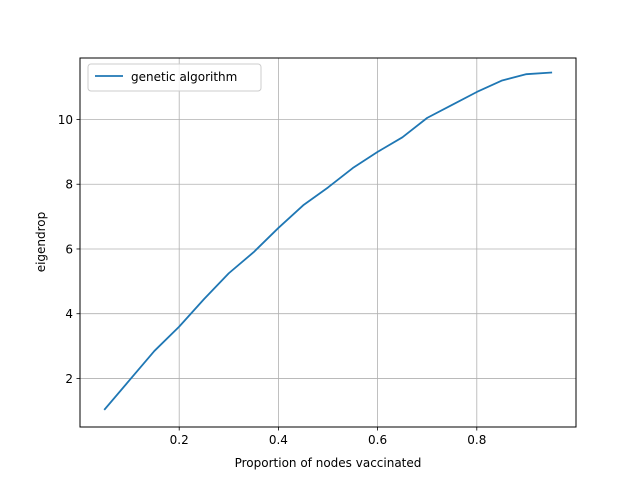 The image size is (640, 484). I want to click on legend-label: genetic algorithm, so click(184, 77).